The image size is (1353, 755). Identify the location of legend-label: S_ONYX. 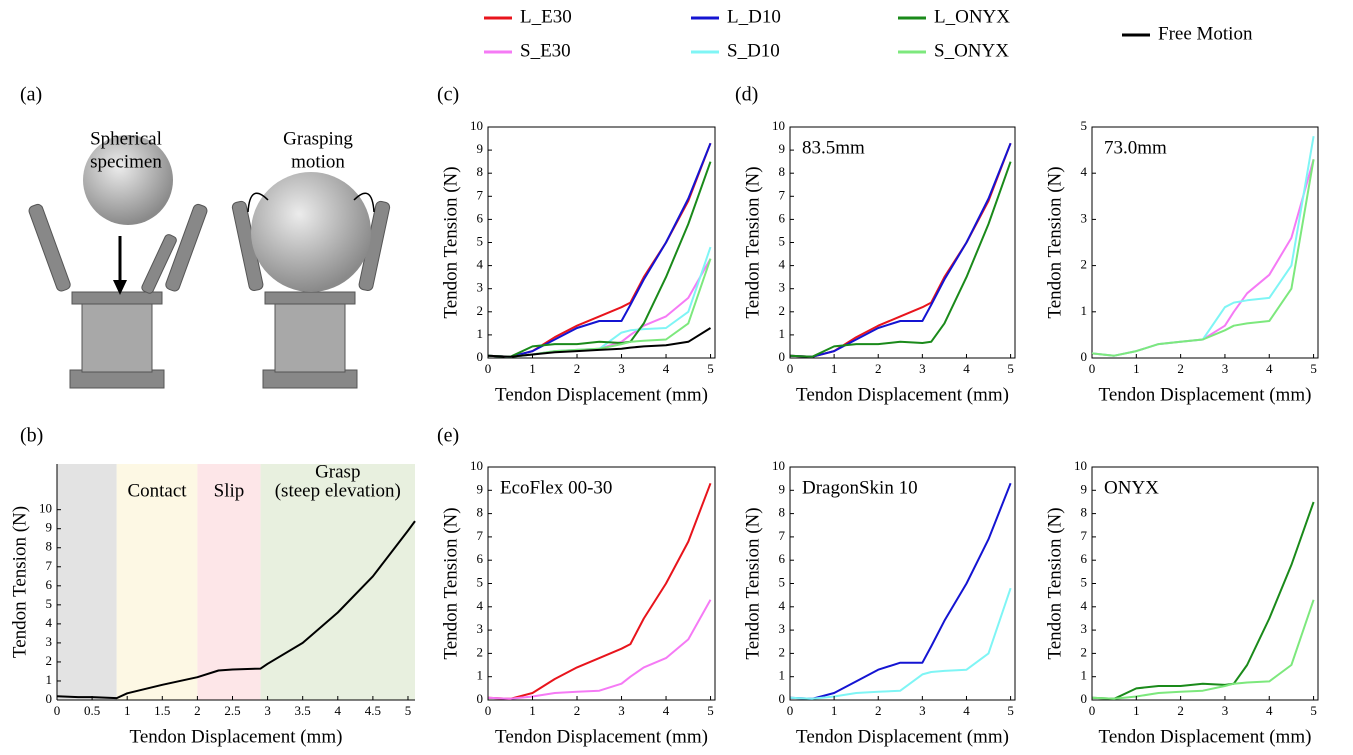
(971, 50).